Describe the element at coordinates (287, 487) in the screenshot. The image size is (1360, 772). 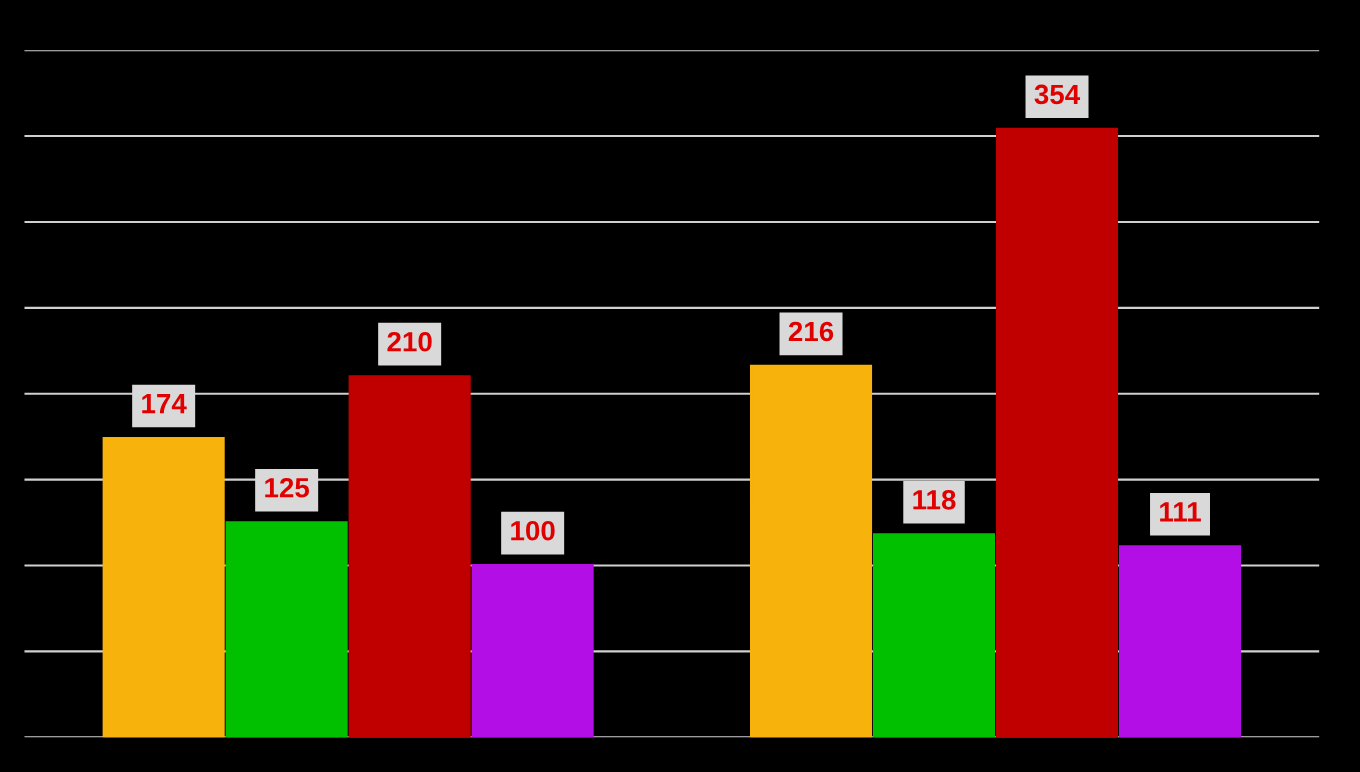
I see `data-label: 125` at that location.